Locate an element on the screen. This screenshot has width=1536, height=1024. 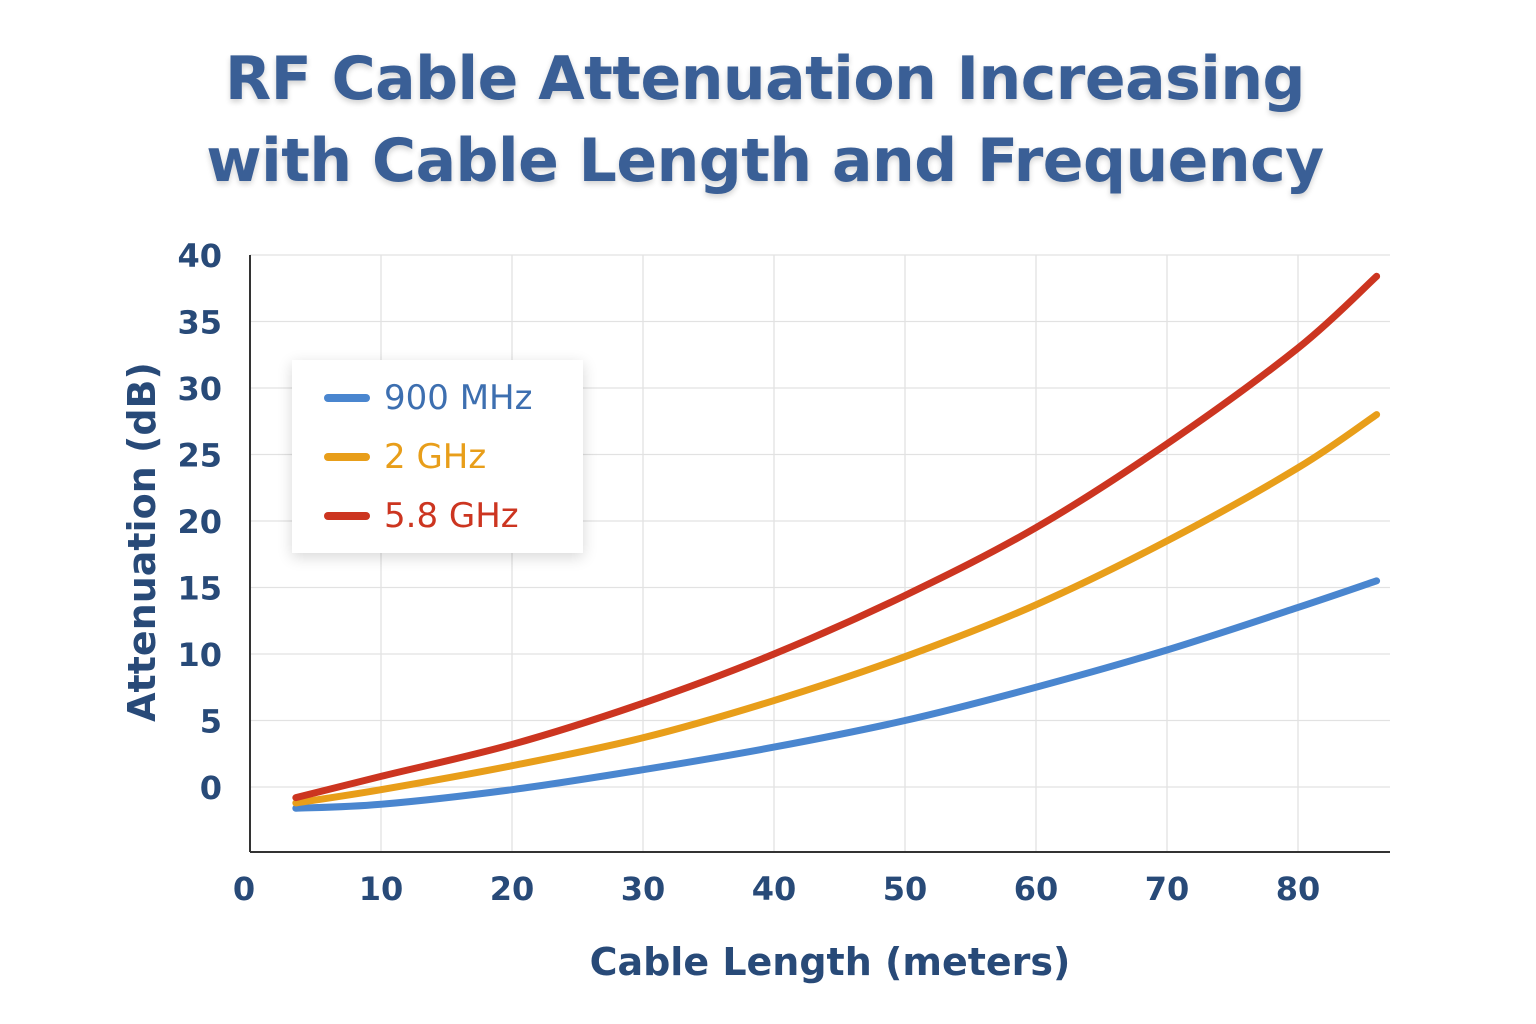
x-tick-label: 20 is located at coordinates (512, 889).